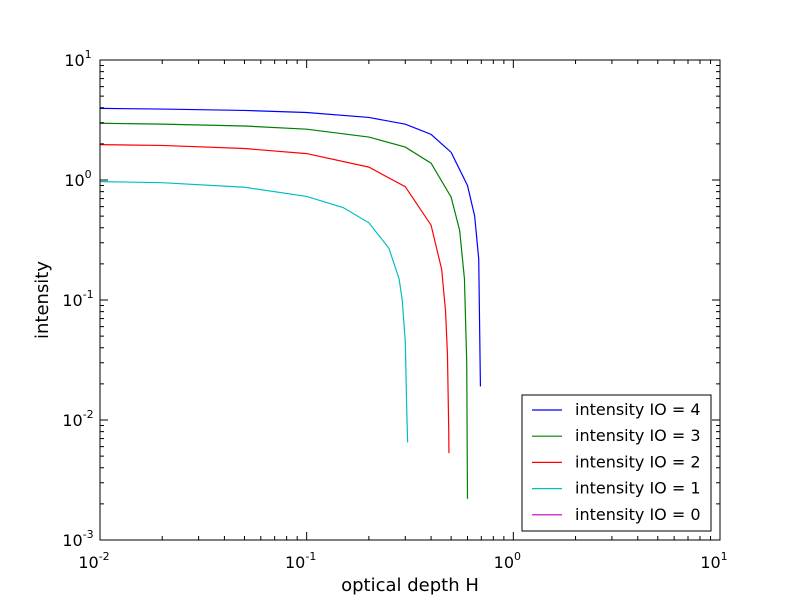 This screenshot has height=600, width=800. What do you see at coordinates (77, 59) in the screenshot?
I see `y-tick-label: 10¹` at bounding box center [77, 59].